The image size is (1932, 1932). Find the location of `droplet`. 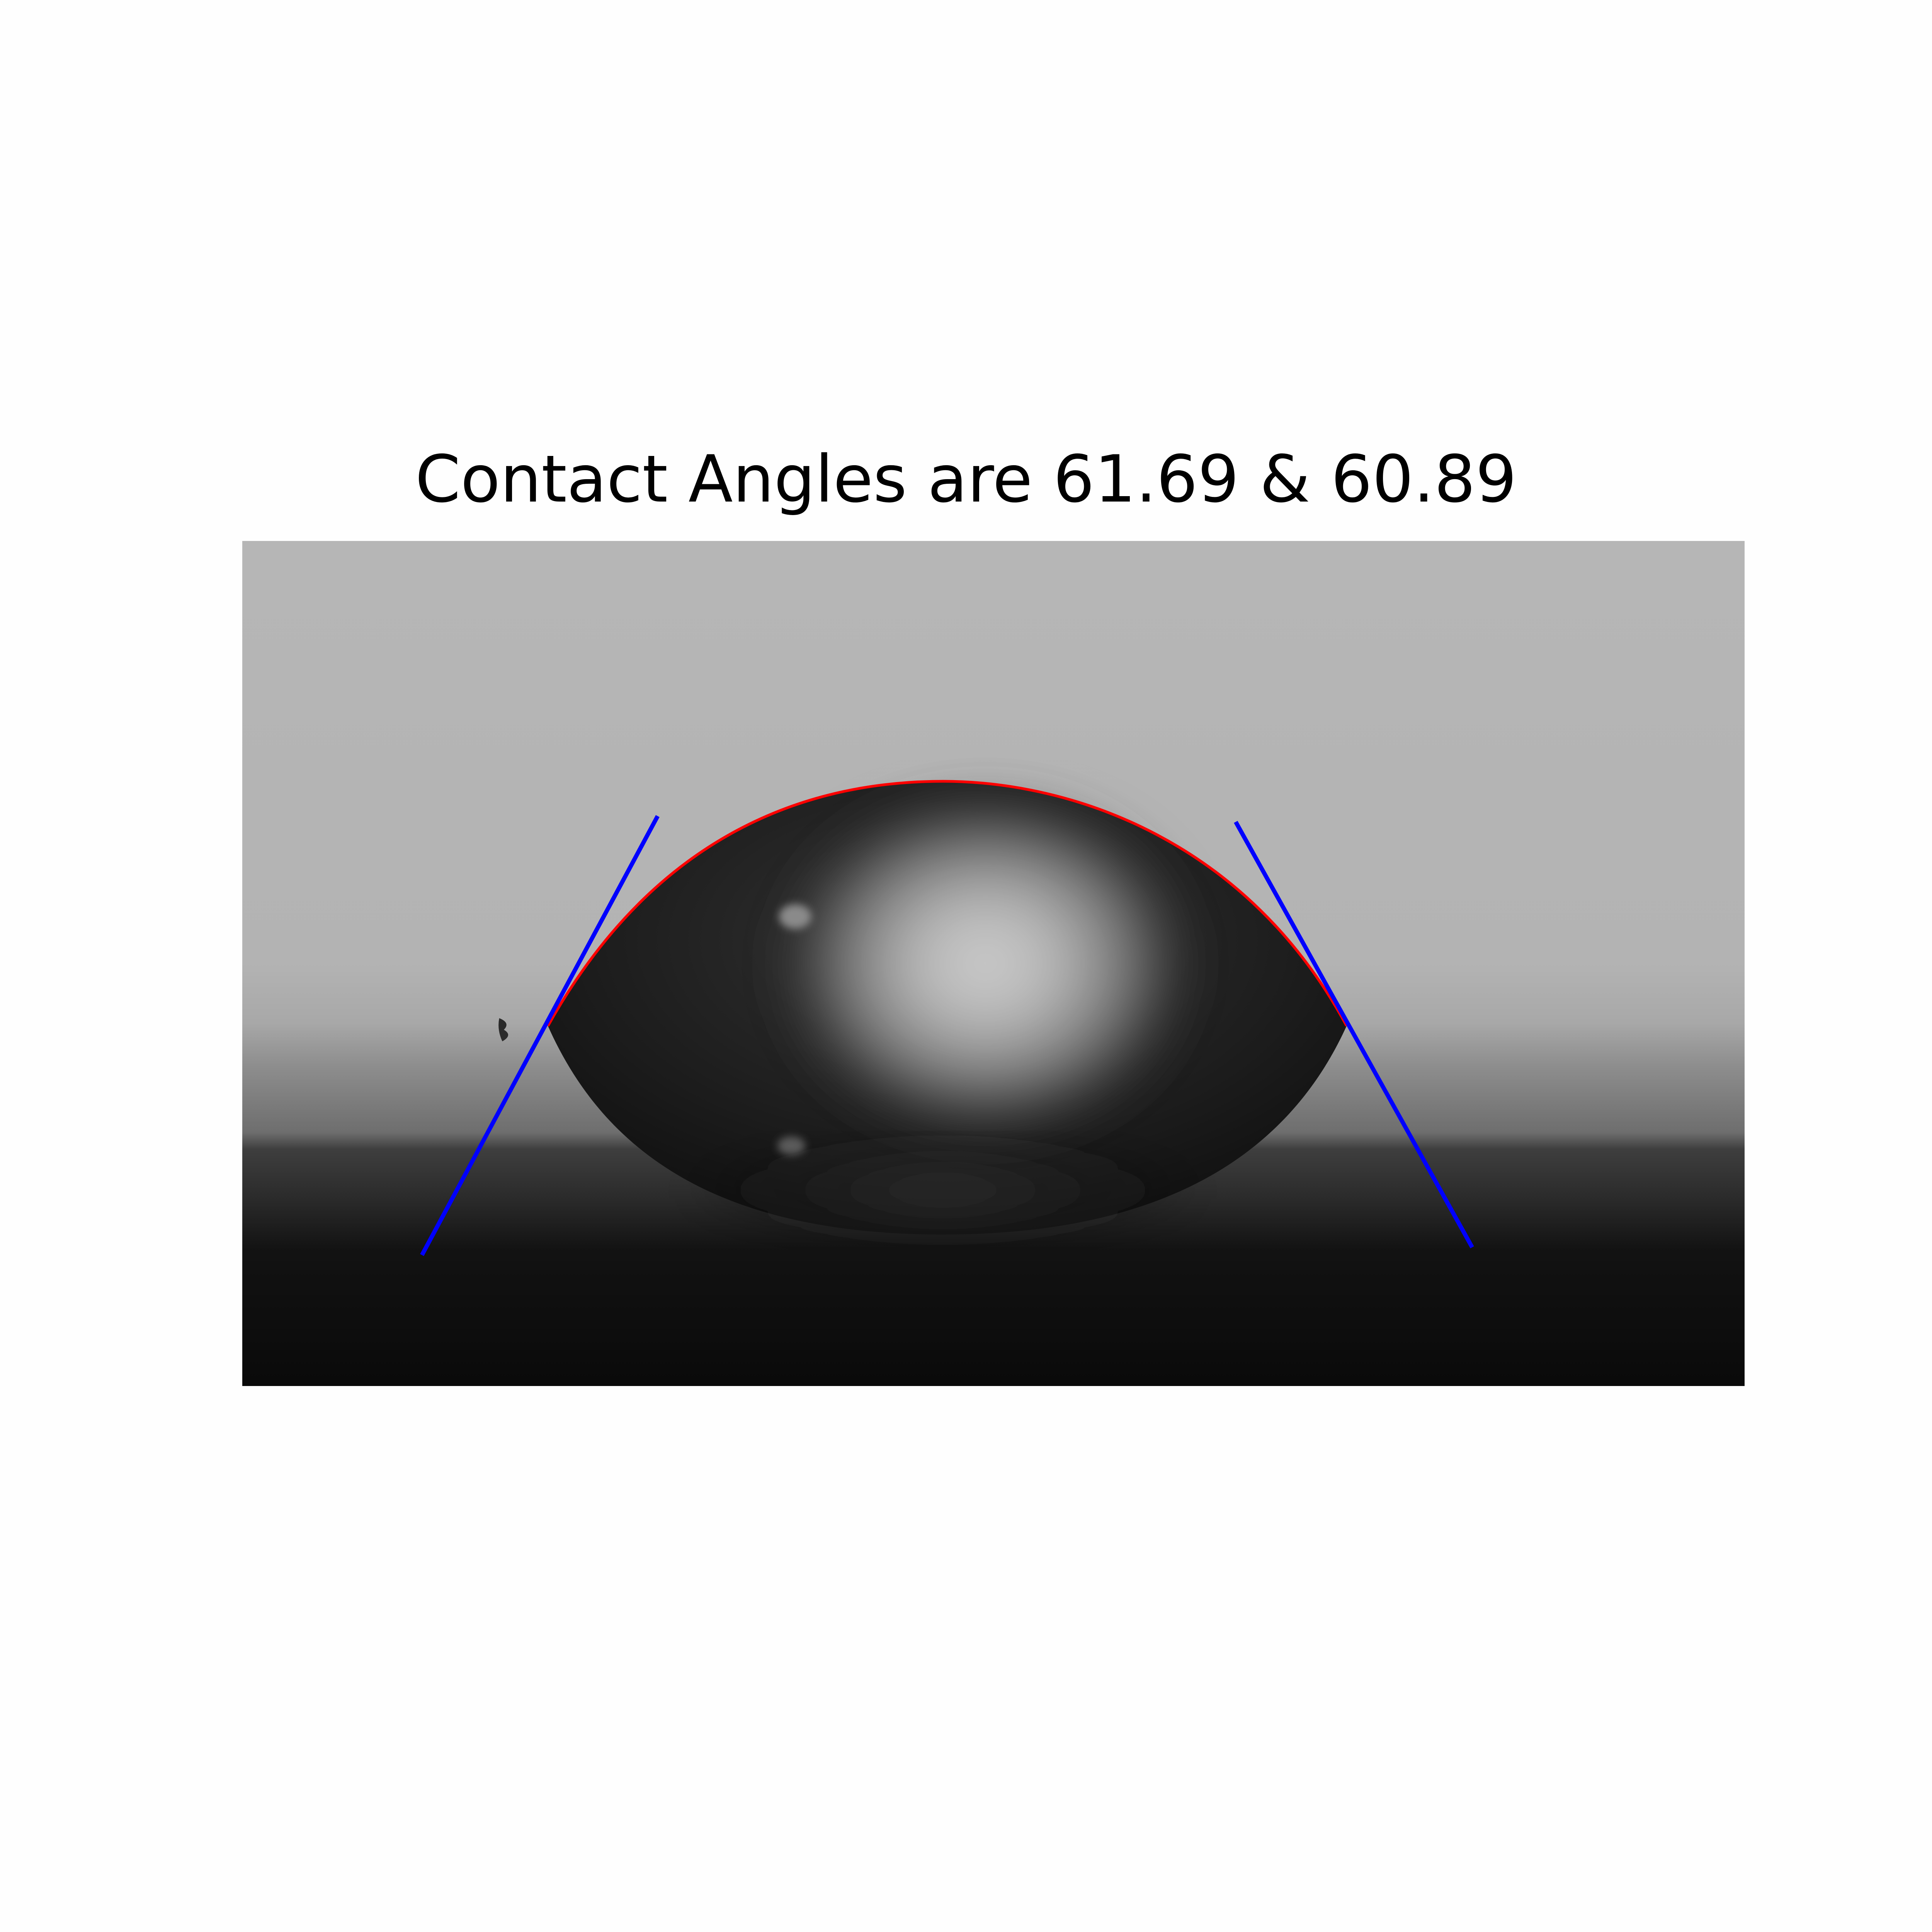

droplet is located at coordinates (948, 1008).